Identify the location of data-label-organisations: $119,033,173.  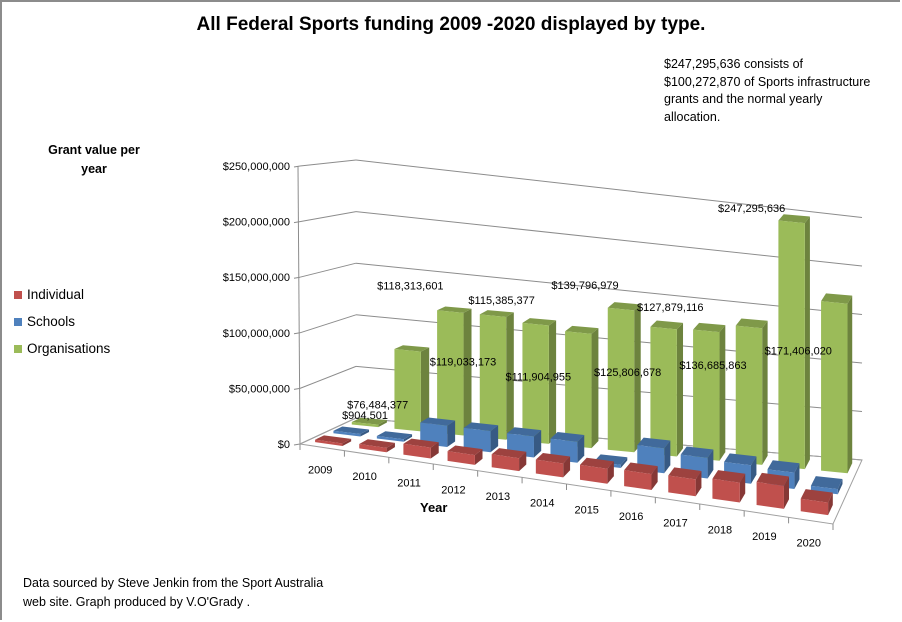
(463, 363).